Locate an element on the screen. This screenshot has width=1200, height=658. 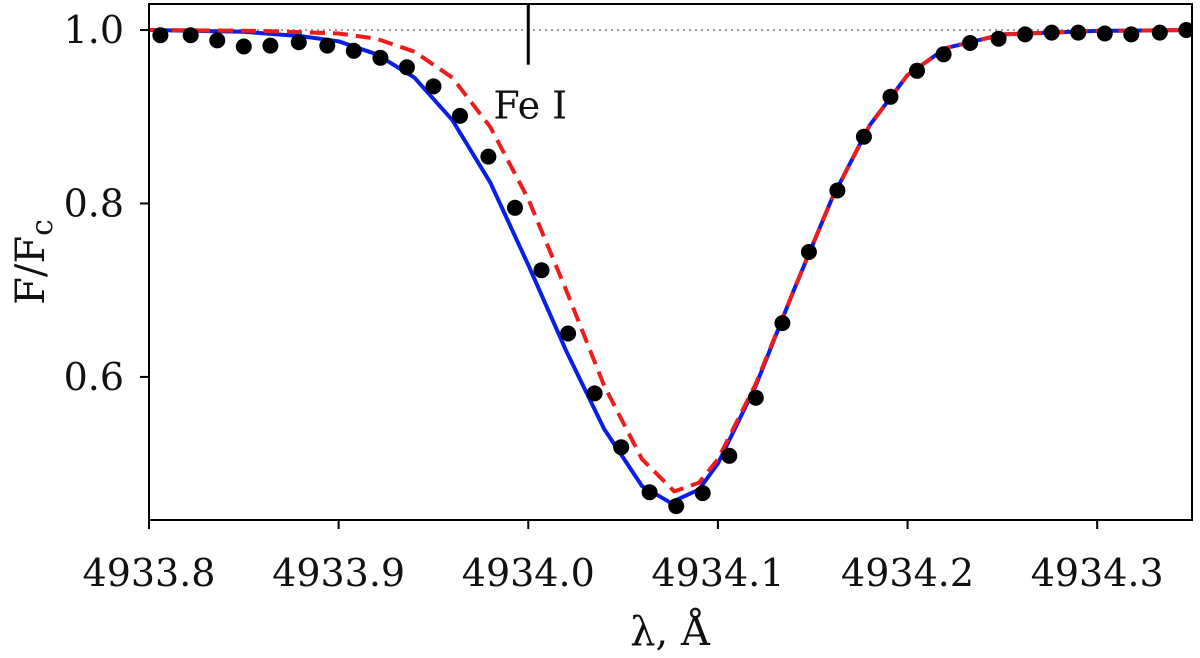
y-axis: 0.6 0.8 1.0 is located at coordinates (106, 203).